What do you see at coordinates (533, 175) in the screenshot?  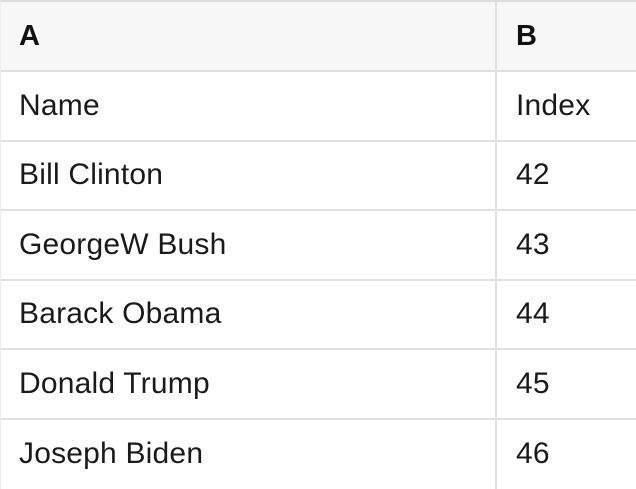 I see `cell-b2-text: 42` at bounding box center [533, 175].